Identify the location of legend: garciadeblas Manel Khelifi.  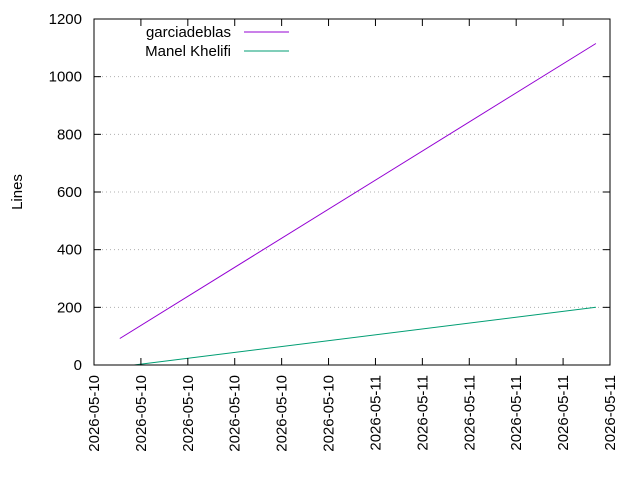
(217, 42).